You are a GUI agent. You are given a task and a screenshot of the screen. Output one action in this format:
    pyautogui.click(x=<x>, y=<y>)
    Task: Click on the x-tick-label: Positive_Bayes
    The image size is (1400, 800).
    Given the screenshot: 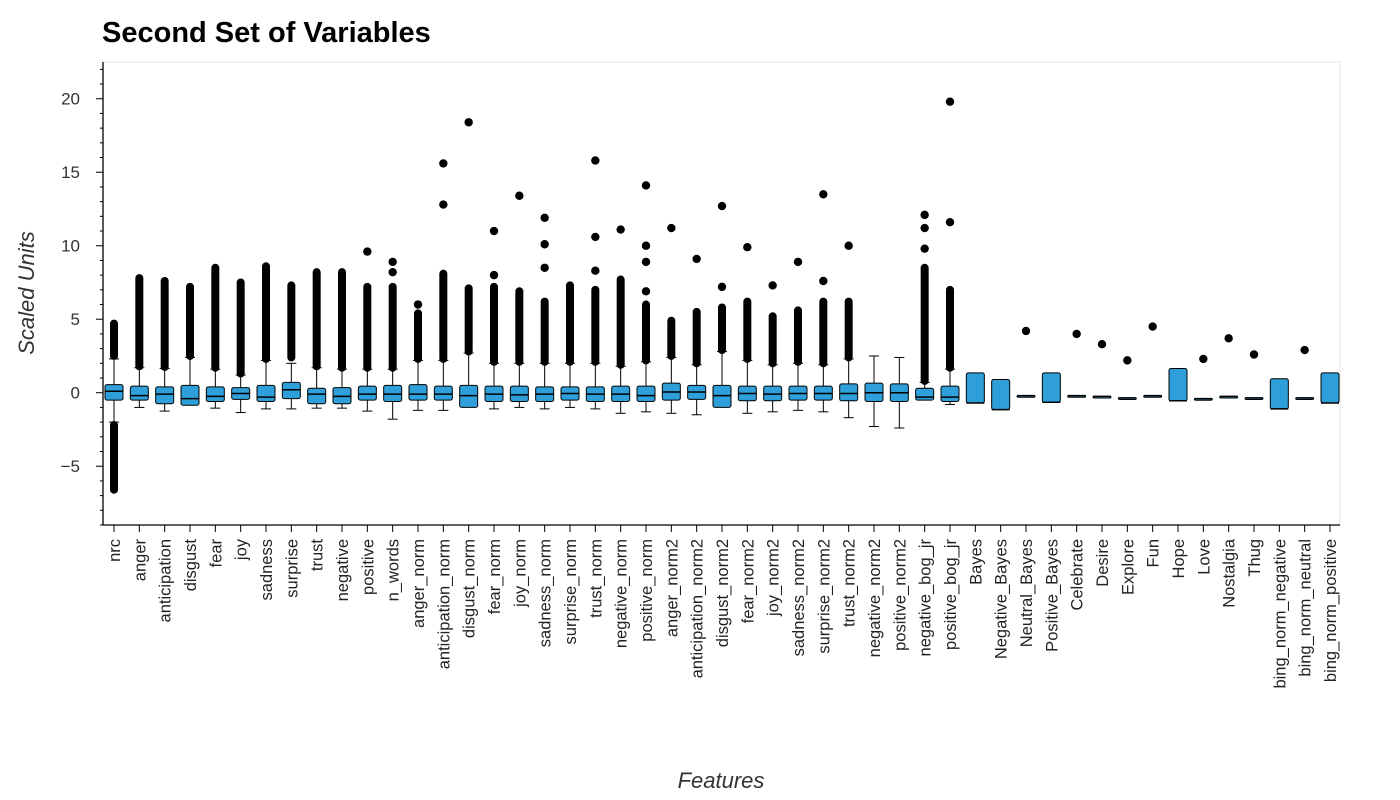 What is the action you would take?
    pyautogui.click(x=1052, y=595)
    